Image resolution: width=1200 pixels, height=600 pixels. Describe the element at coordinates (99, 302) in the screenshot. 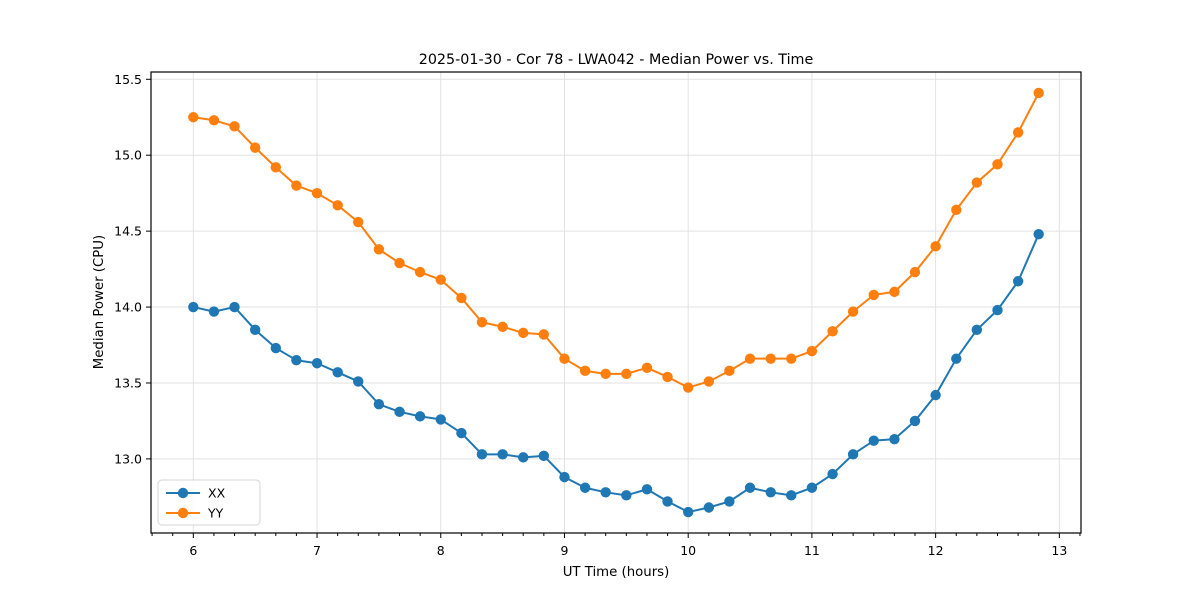

I see `y-axis-label: Median Power (CPU)` at that location.